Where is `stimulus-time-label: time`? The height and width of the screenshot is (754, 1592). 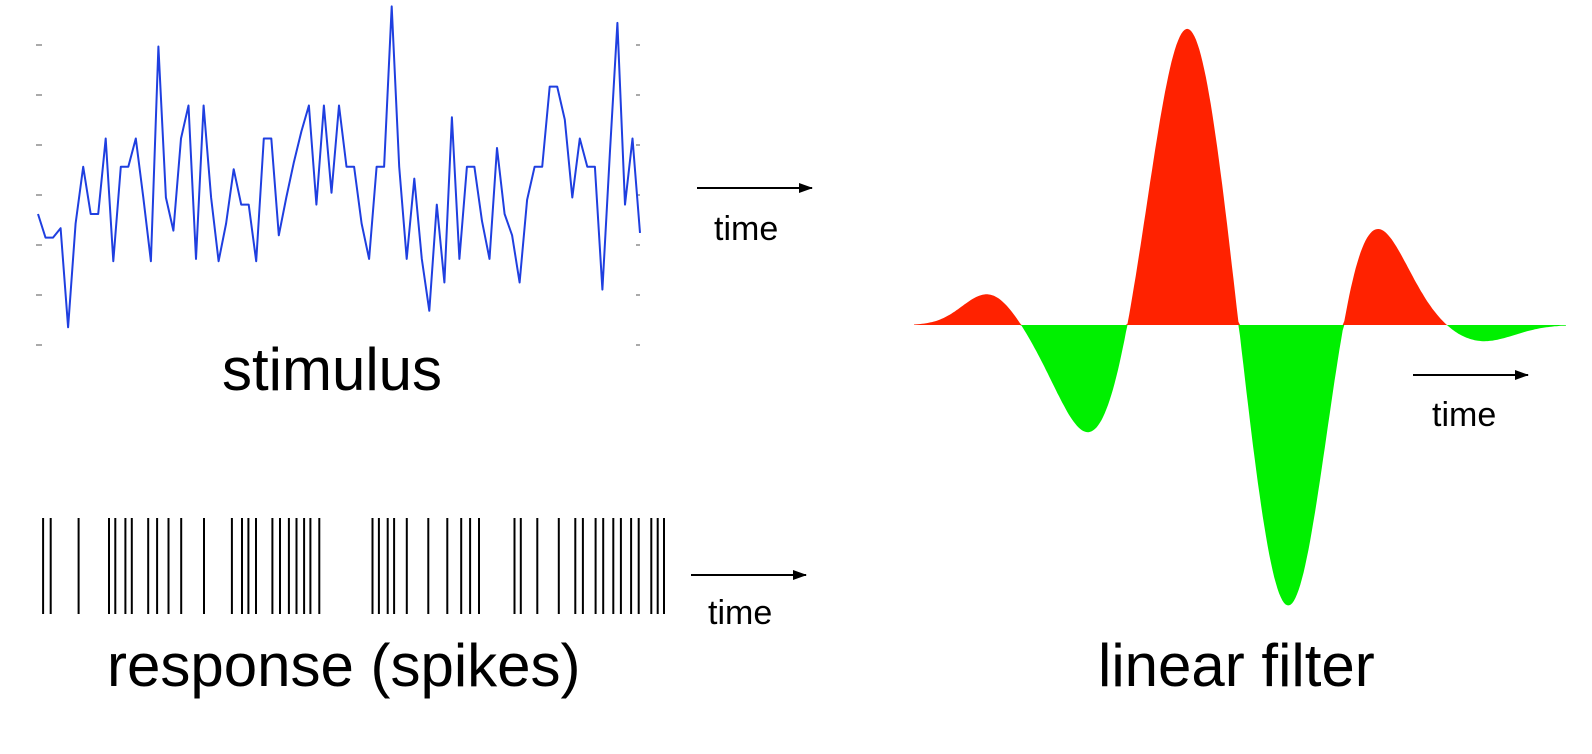 stimulus-time-label: time is located at coordinates (746, 229).